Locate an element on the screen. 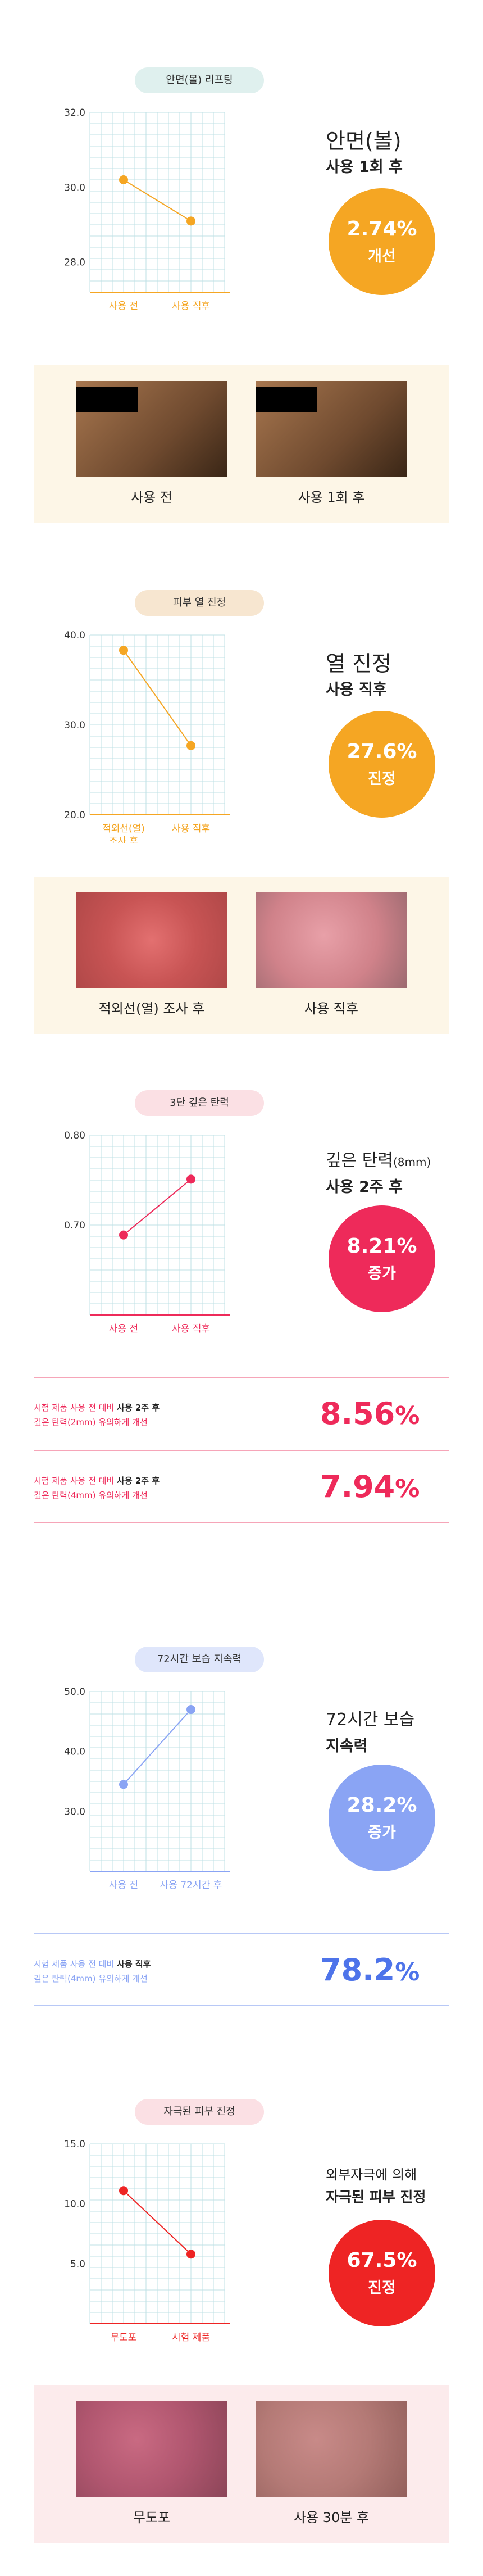 Image resolution: width=483 pixels, height=2576 pixels. censor-bar is located at coordinates (286, 399).